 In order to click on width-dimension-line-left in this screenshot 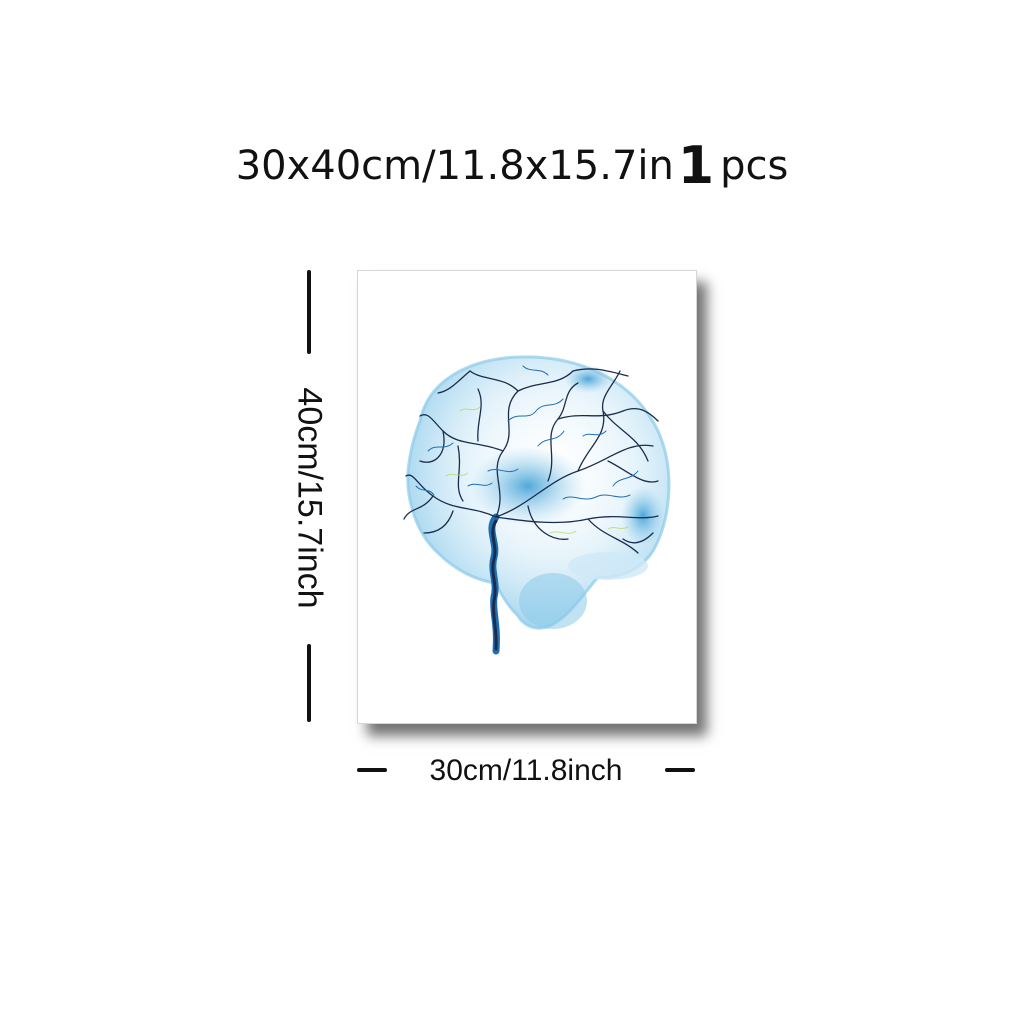, I will do `click(372, 770)`.